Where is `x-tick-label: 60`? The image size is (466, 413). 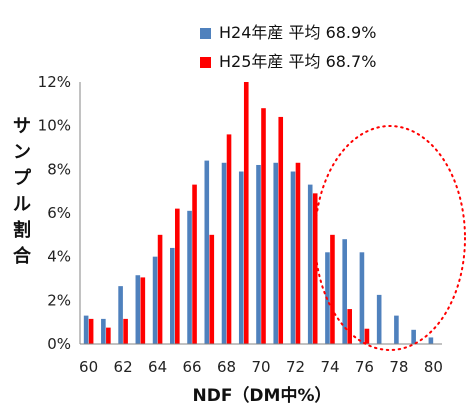 x-tick-label: 60 is located at coordinates (88, 367).